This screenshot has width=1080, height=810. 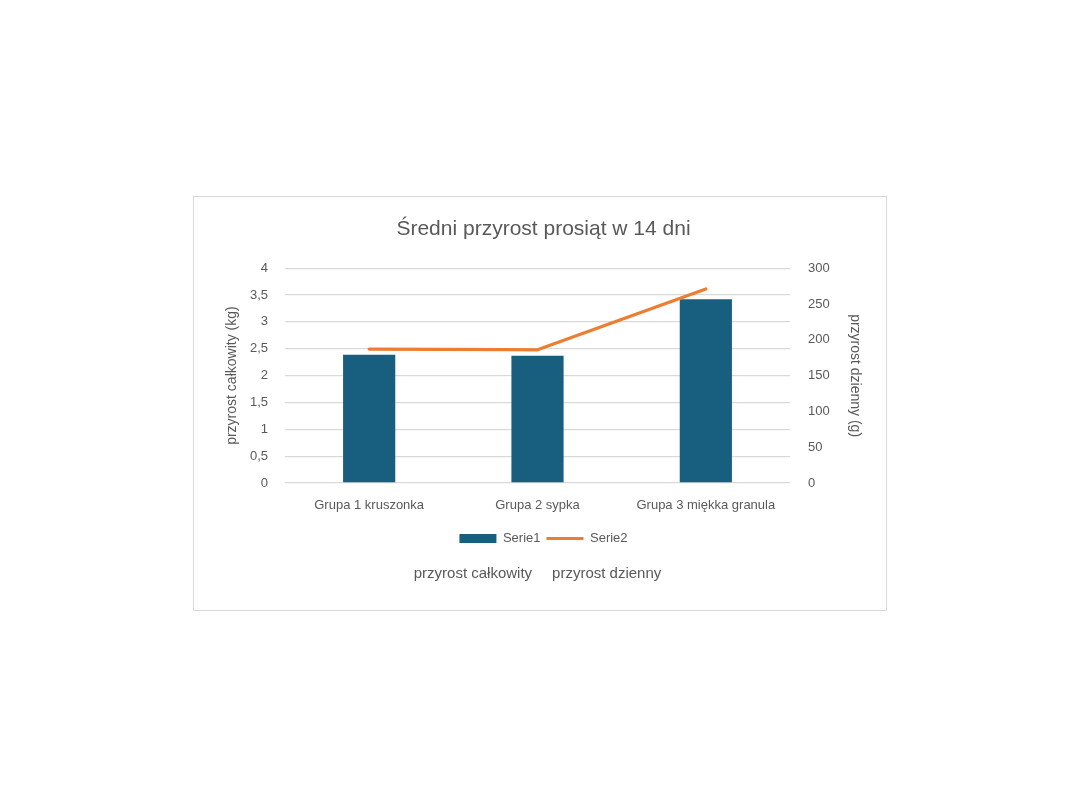 I want to click on y2-tick-label: 0, so click(x=812, y=482).